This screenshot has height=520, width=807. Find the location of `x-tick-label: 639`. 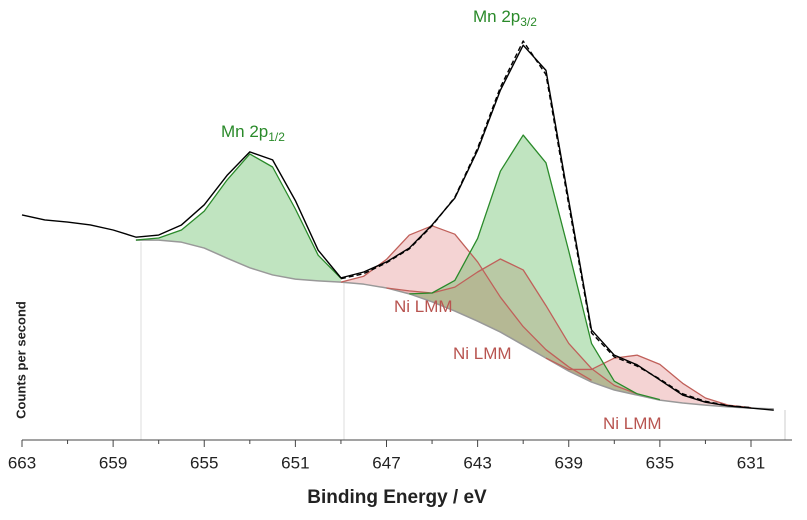

x-tick-label: 639 is located at coordinates (569, 462).